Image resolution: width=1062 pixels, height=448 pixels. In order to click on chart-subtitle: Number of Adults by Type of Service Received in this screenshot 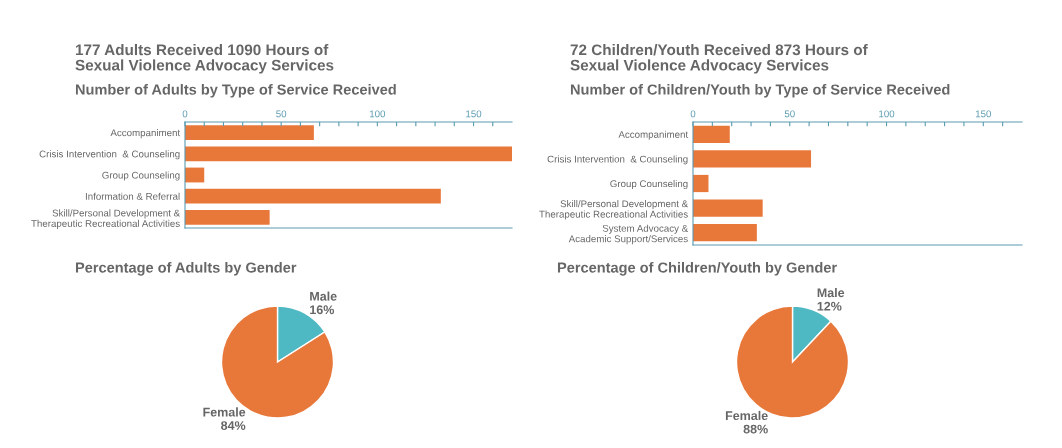, I will do `click(235, 91)`.